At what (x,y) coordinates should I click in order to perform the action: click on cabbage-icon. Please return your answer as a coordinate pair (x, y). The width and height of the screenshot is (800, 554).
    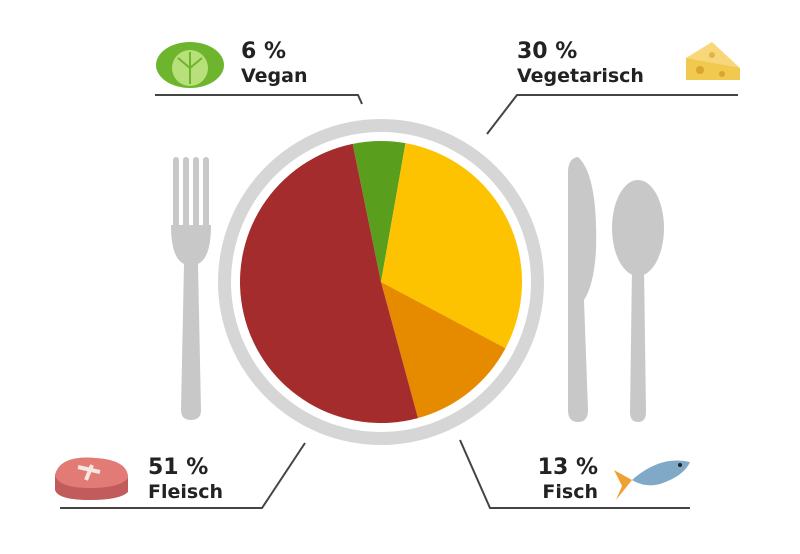
    Looking at the image, I should click on (190, 65).